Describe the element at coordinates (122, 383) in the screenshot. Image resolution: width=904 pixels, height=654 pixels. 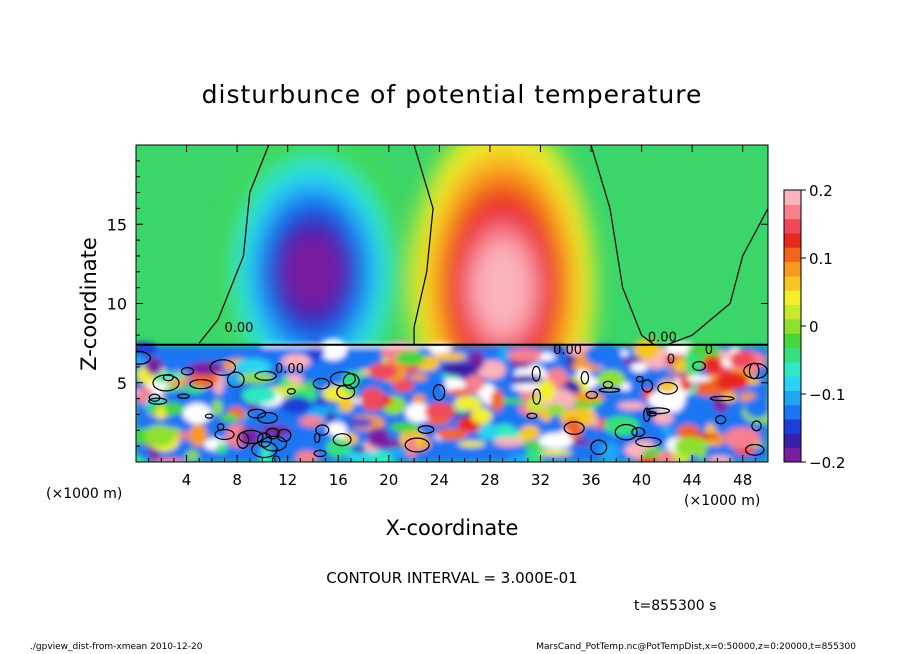
I see `y-tick-label: 5` at that location.